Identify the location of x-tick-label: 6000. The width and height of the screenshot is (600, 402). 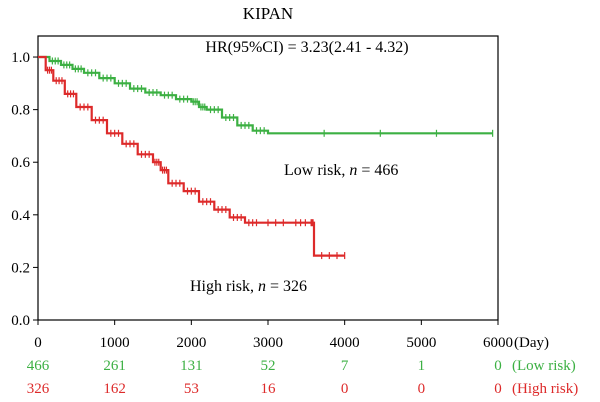
(498, 343).